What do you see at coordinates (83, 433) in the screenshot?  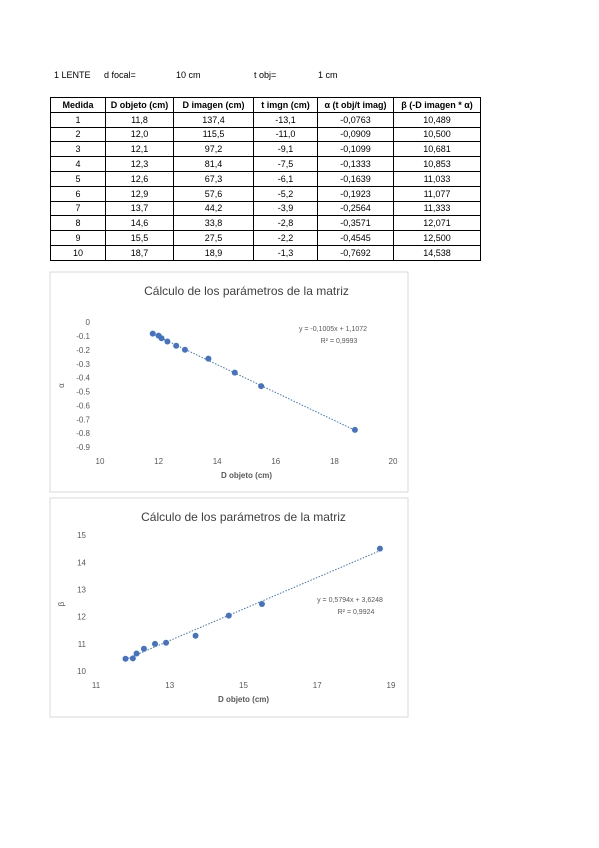 I see `y-tick-label: -0.8` at bounding box center [83, 433].